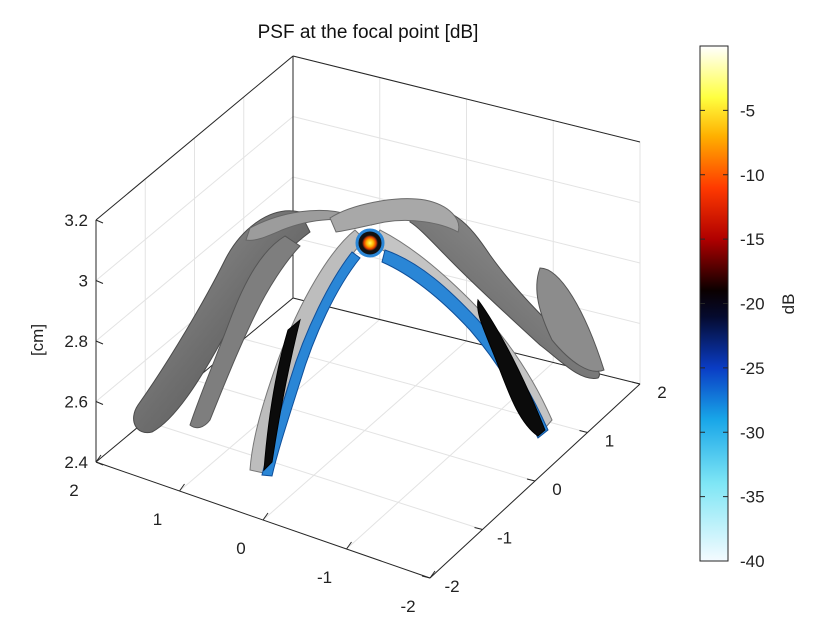 Image resolution: width=840 pixels, height=630 pixels. Describe the element at coordinates (240, 548) in the screenshot. I see `x-tick-label: 0` at that location.